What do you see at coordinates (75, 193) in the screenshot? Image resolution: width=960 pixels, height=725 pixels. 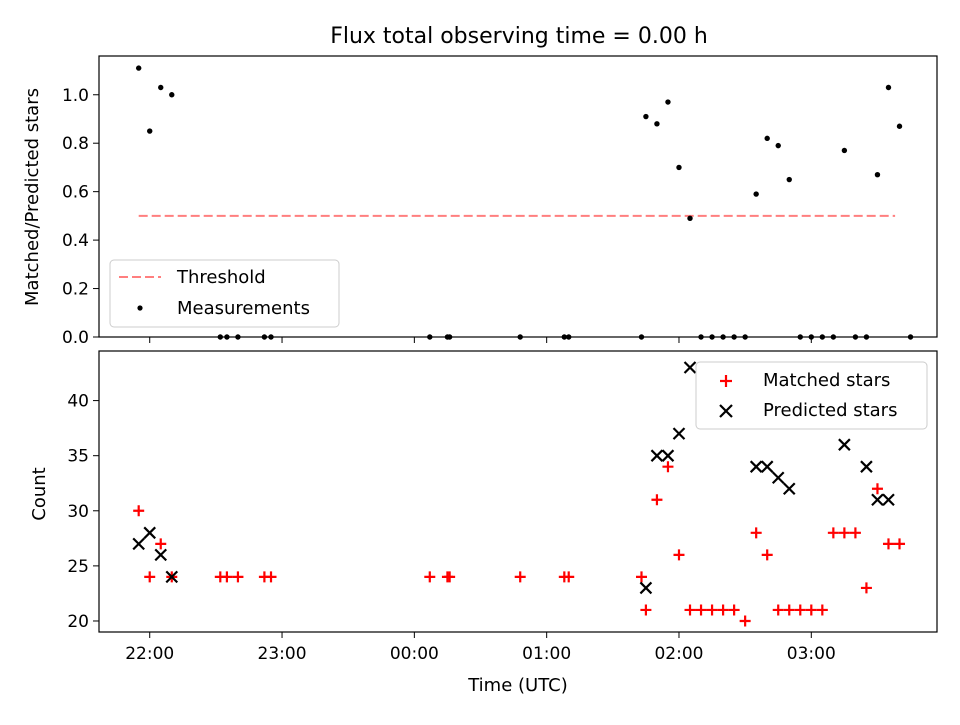 I see `ytick-label: 0.6` at bounding box center [75, 193].